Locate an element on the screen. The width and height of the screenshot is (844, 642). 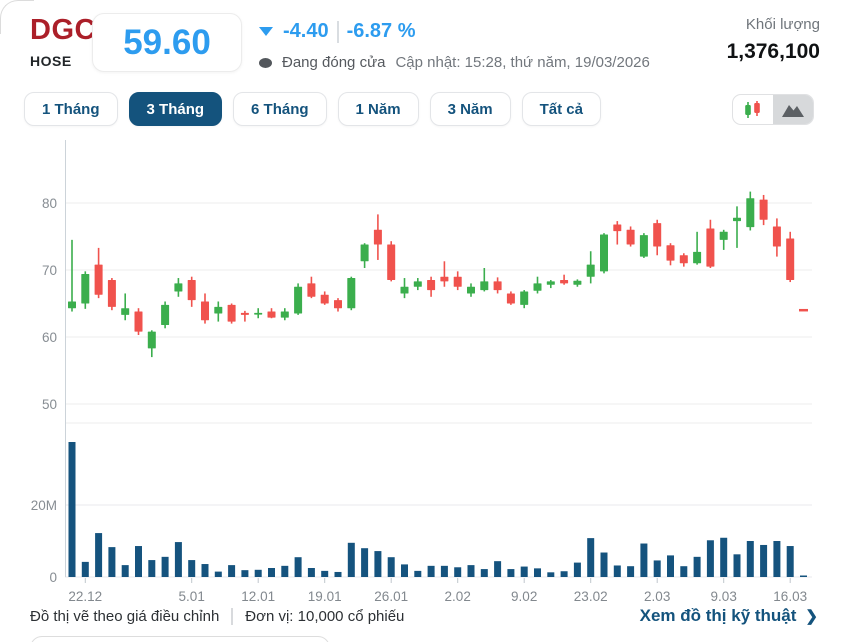
chart-type-toggle is located at coordinates (773, 109).